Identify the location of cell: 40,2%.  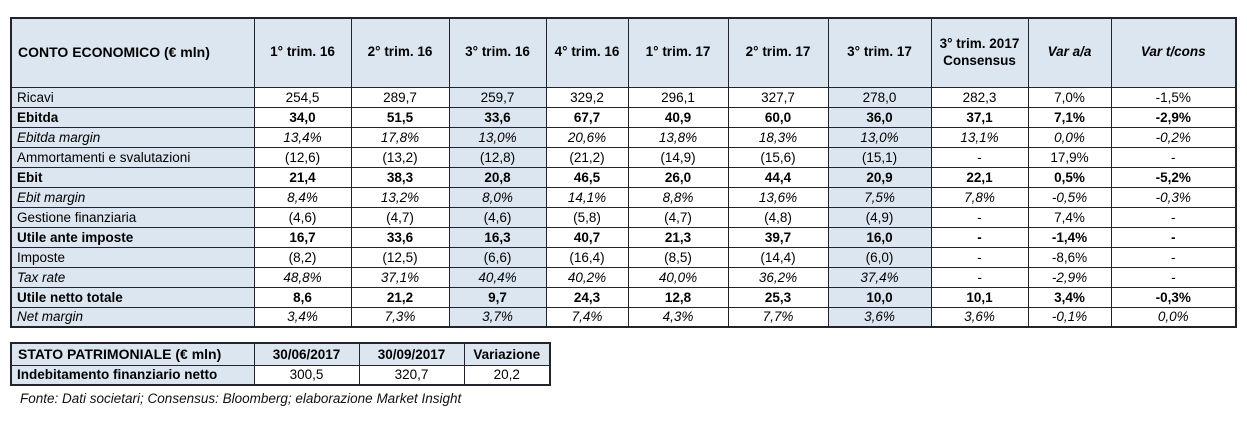
(587, 277).